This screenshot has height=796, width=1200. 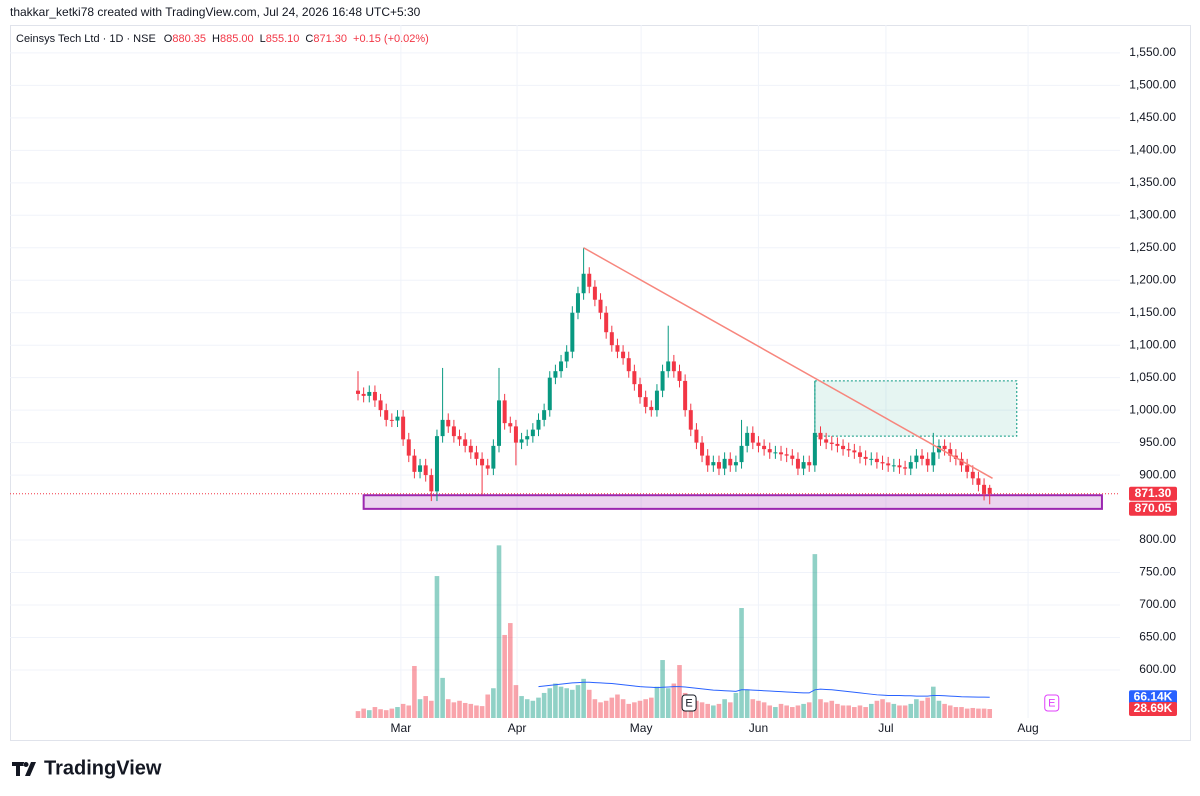 What do you see at coordinates (1153, 508) in the screenshot?
I see `price-label: 870.05` at bounding box center [1153, 508].